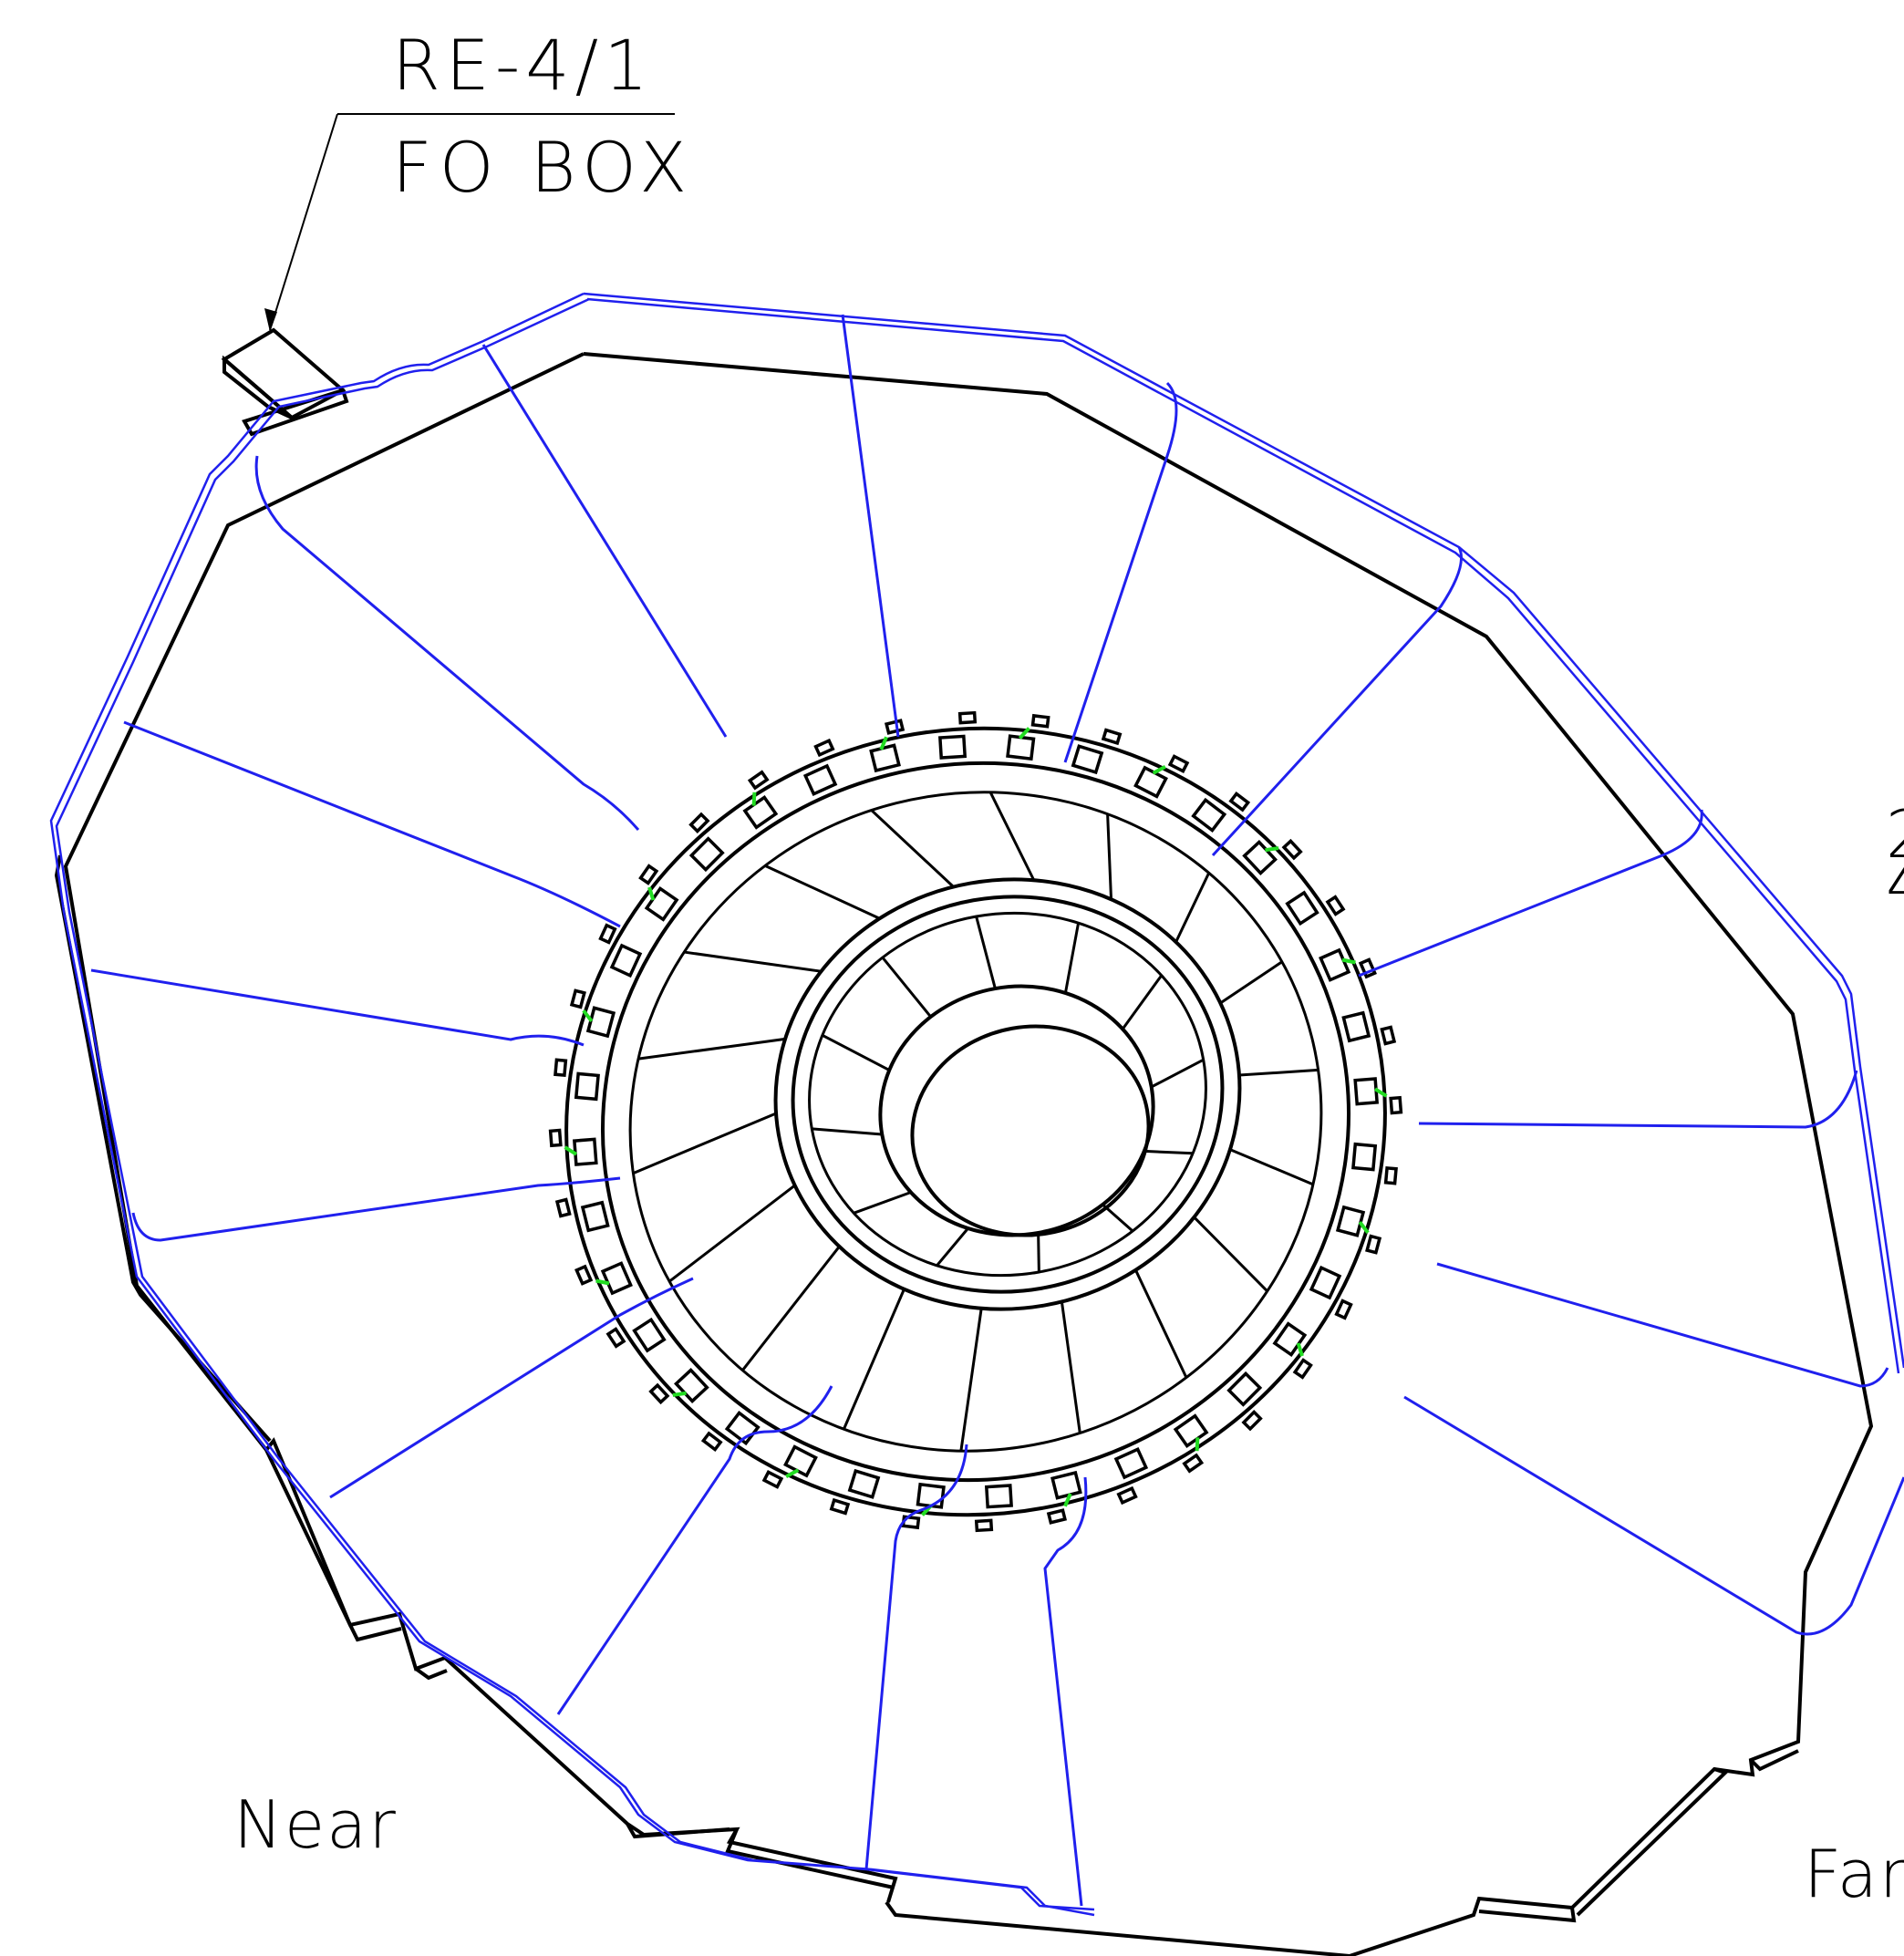 This screenshot has height=1956, width=1904. I want to click on partial-right-label: 2, so click(1895, 835).